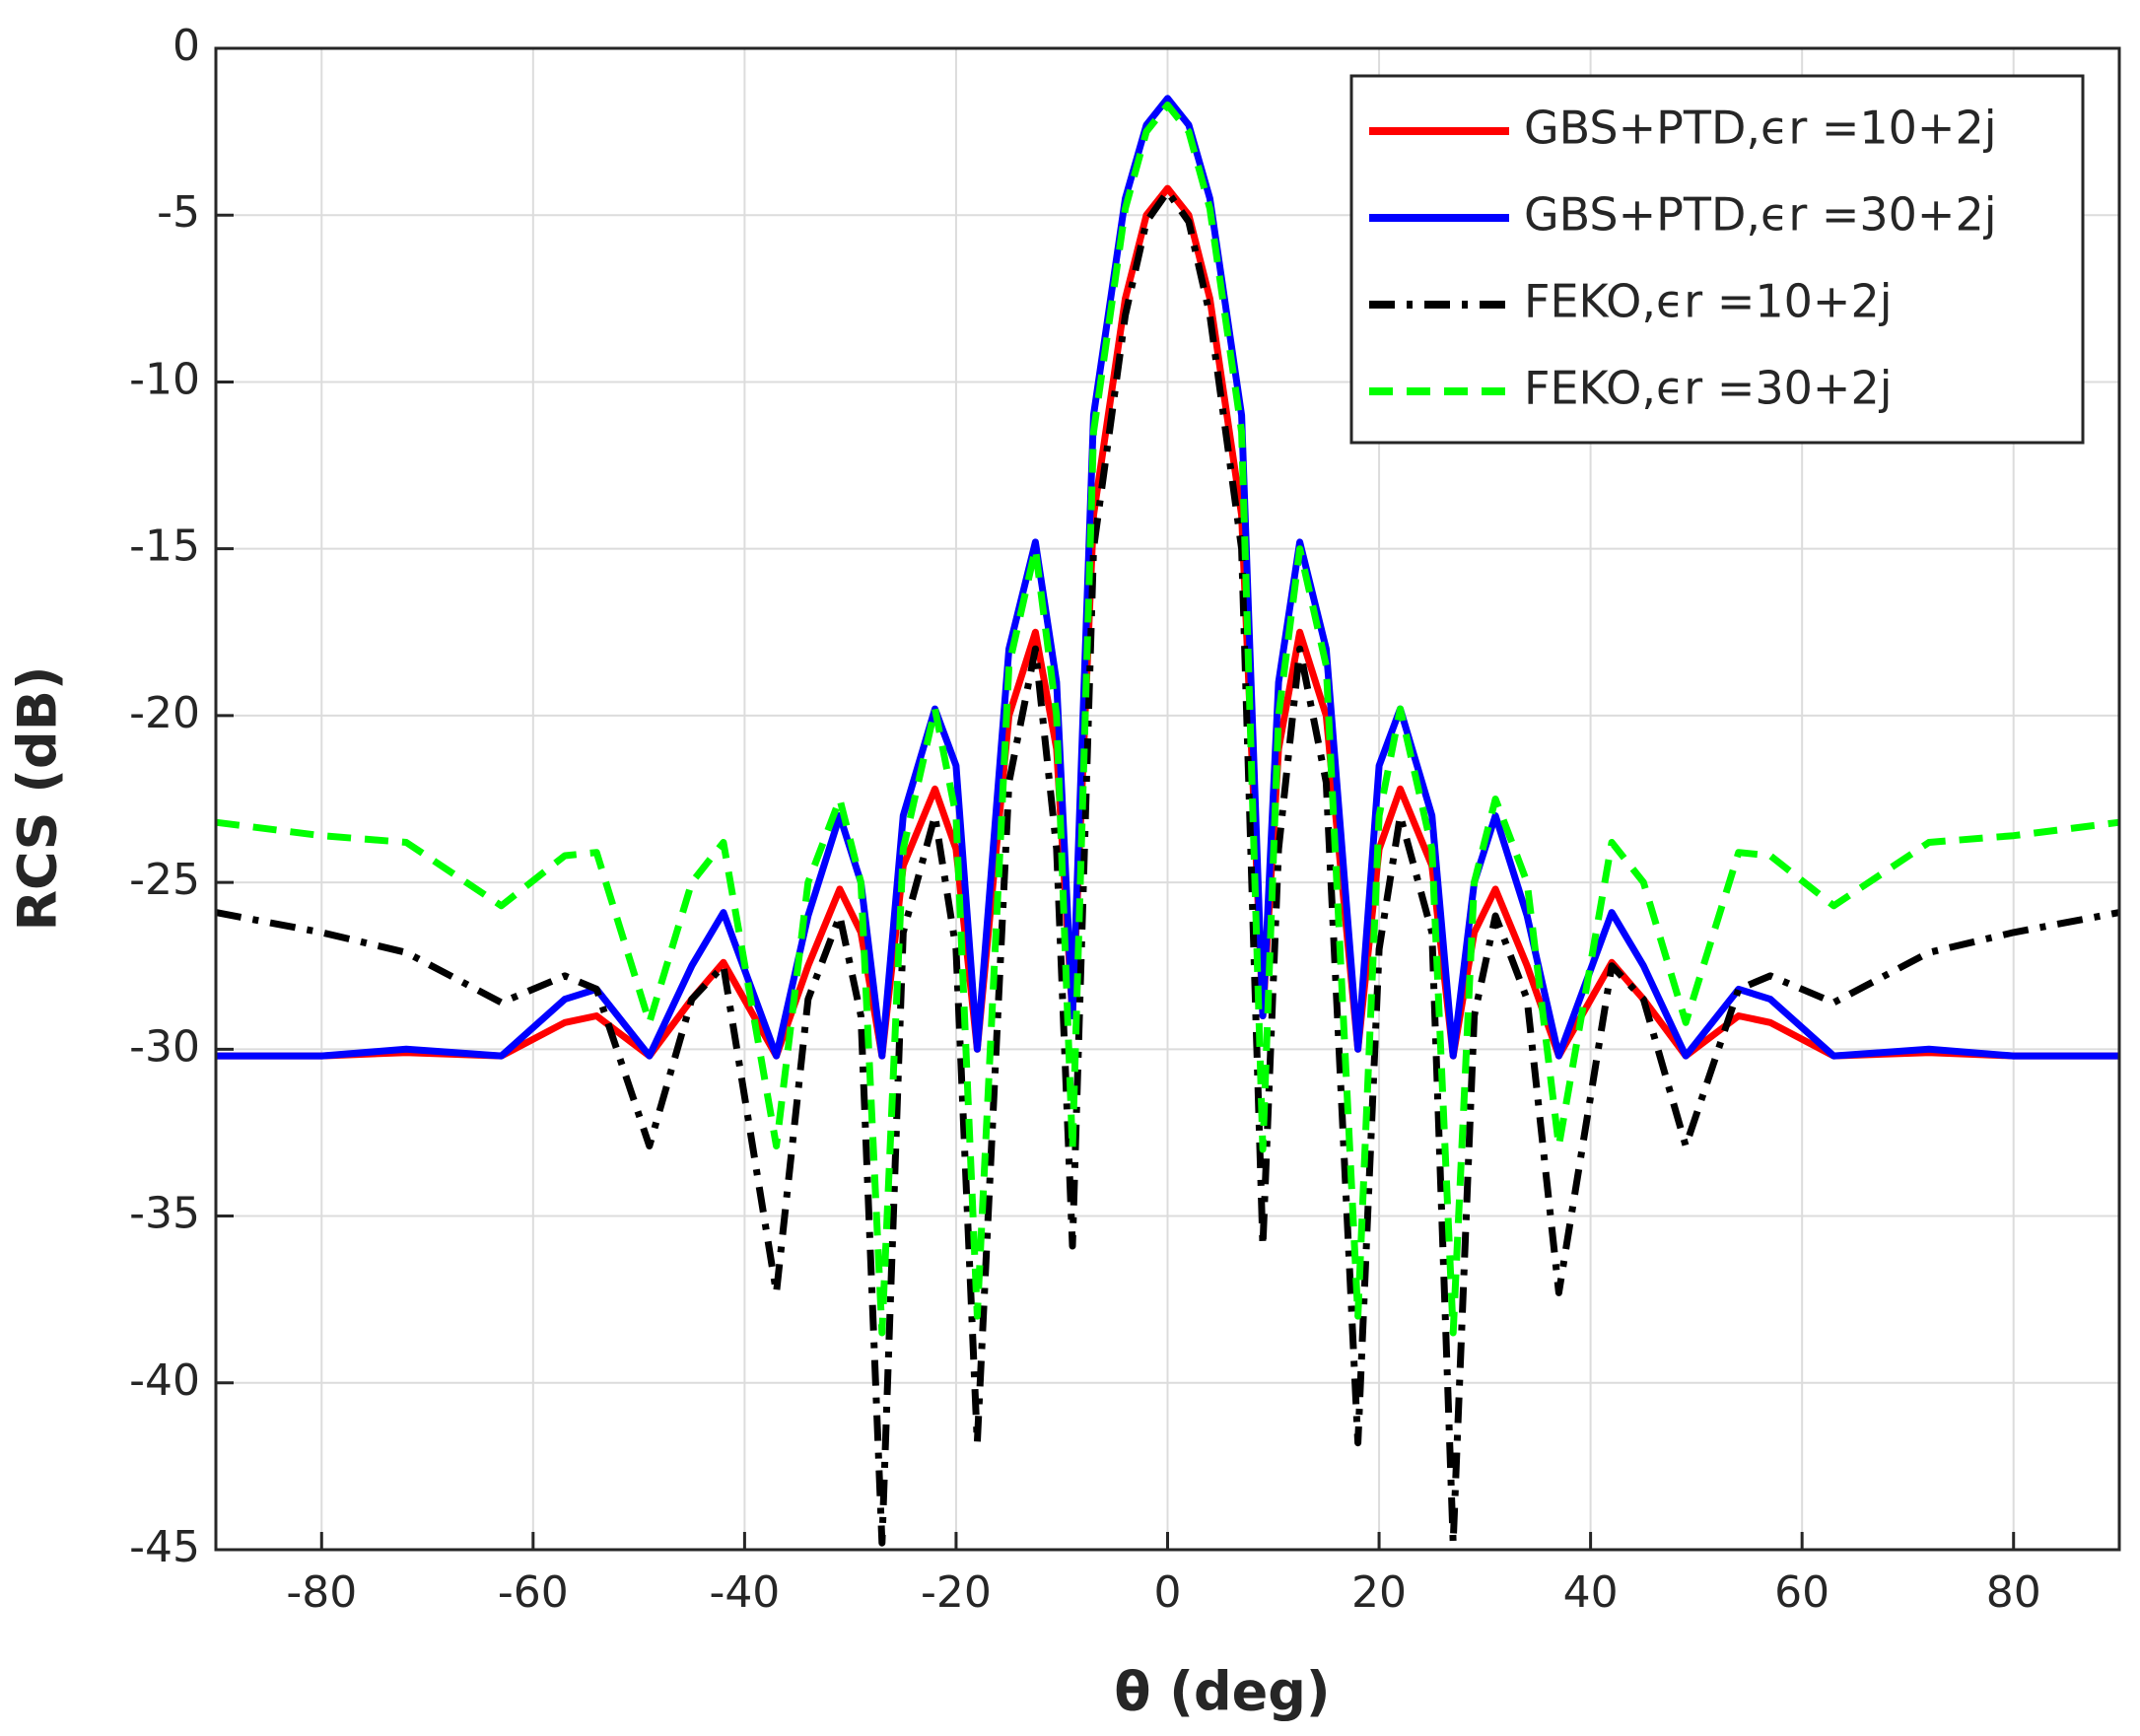 Image resolution: width=2140 pixels, height=1736 pixels. Describe the element at coordinates (164, 1547) in the screenshot. I see `y-tick-label: -45` at that location.